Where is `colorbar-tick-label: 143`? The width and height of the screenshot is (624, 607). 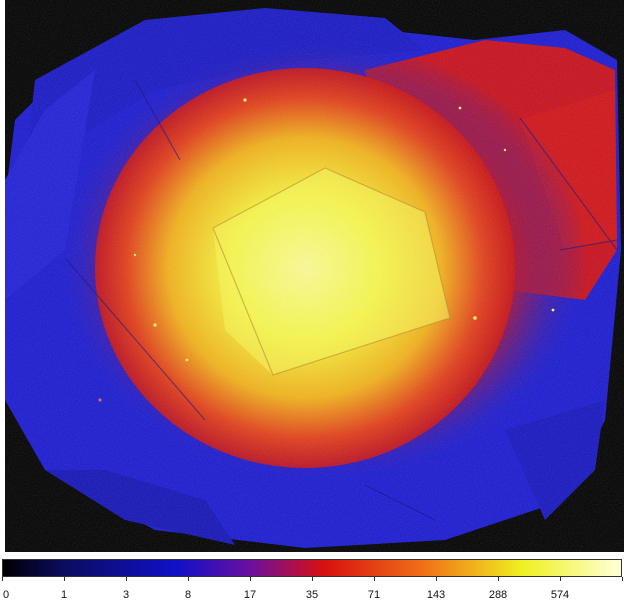
colorbar-tick-label: 143 is located at coordinates (436, 595).